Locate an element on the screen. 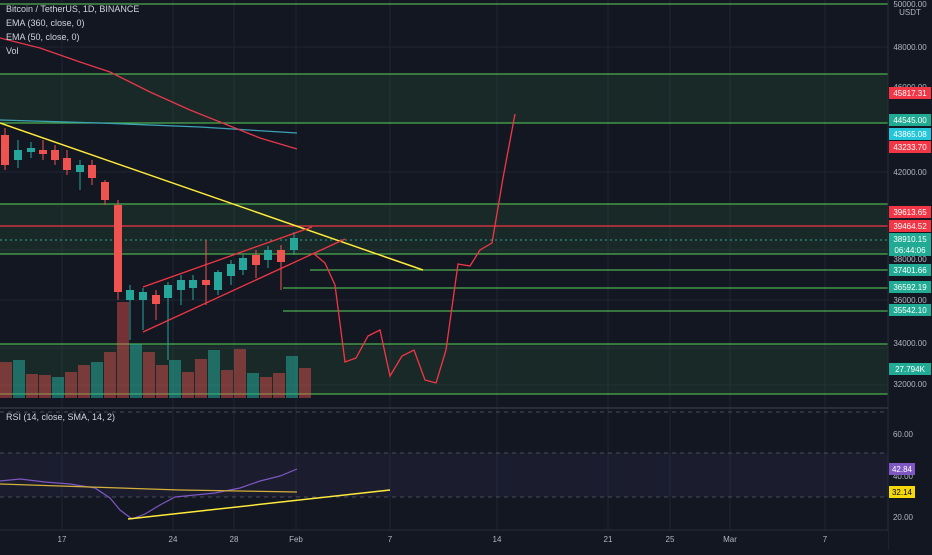  price-label-badge: 43865.08 is located at coordinates (910, 134).